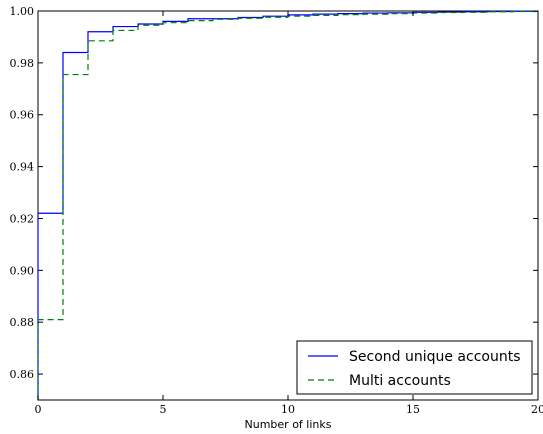  What do you see at coordinates (413, 409) in the screenshot?
I see `x-tick-label: 15` at bounding box center [413, 409].